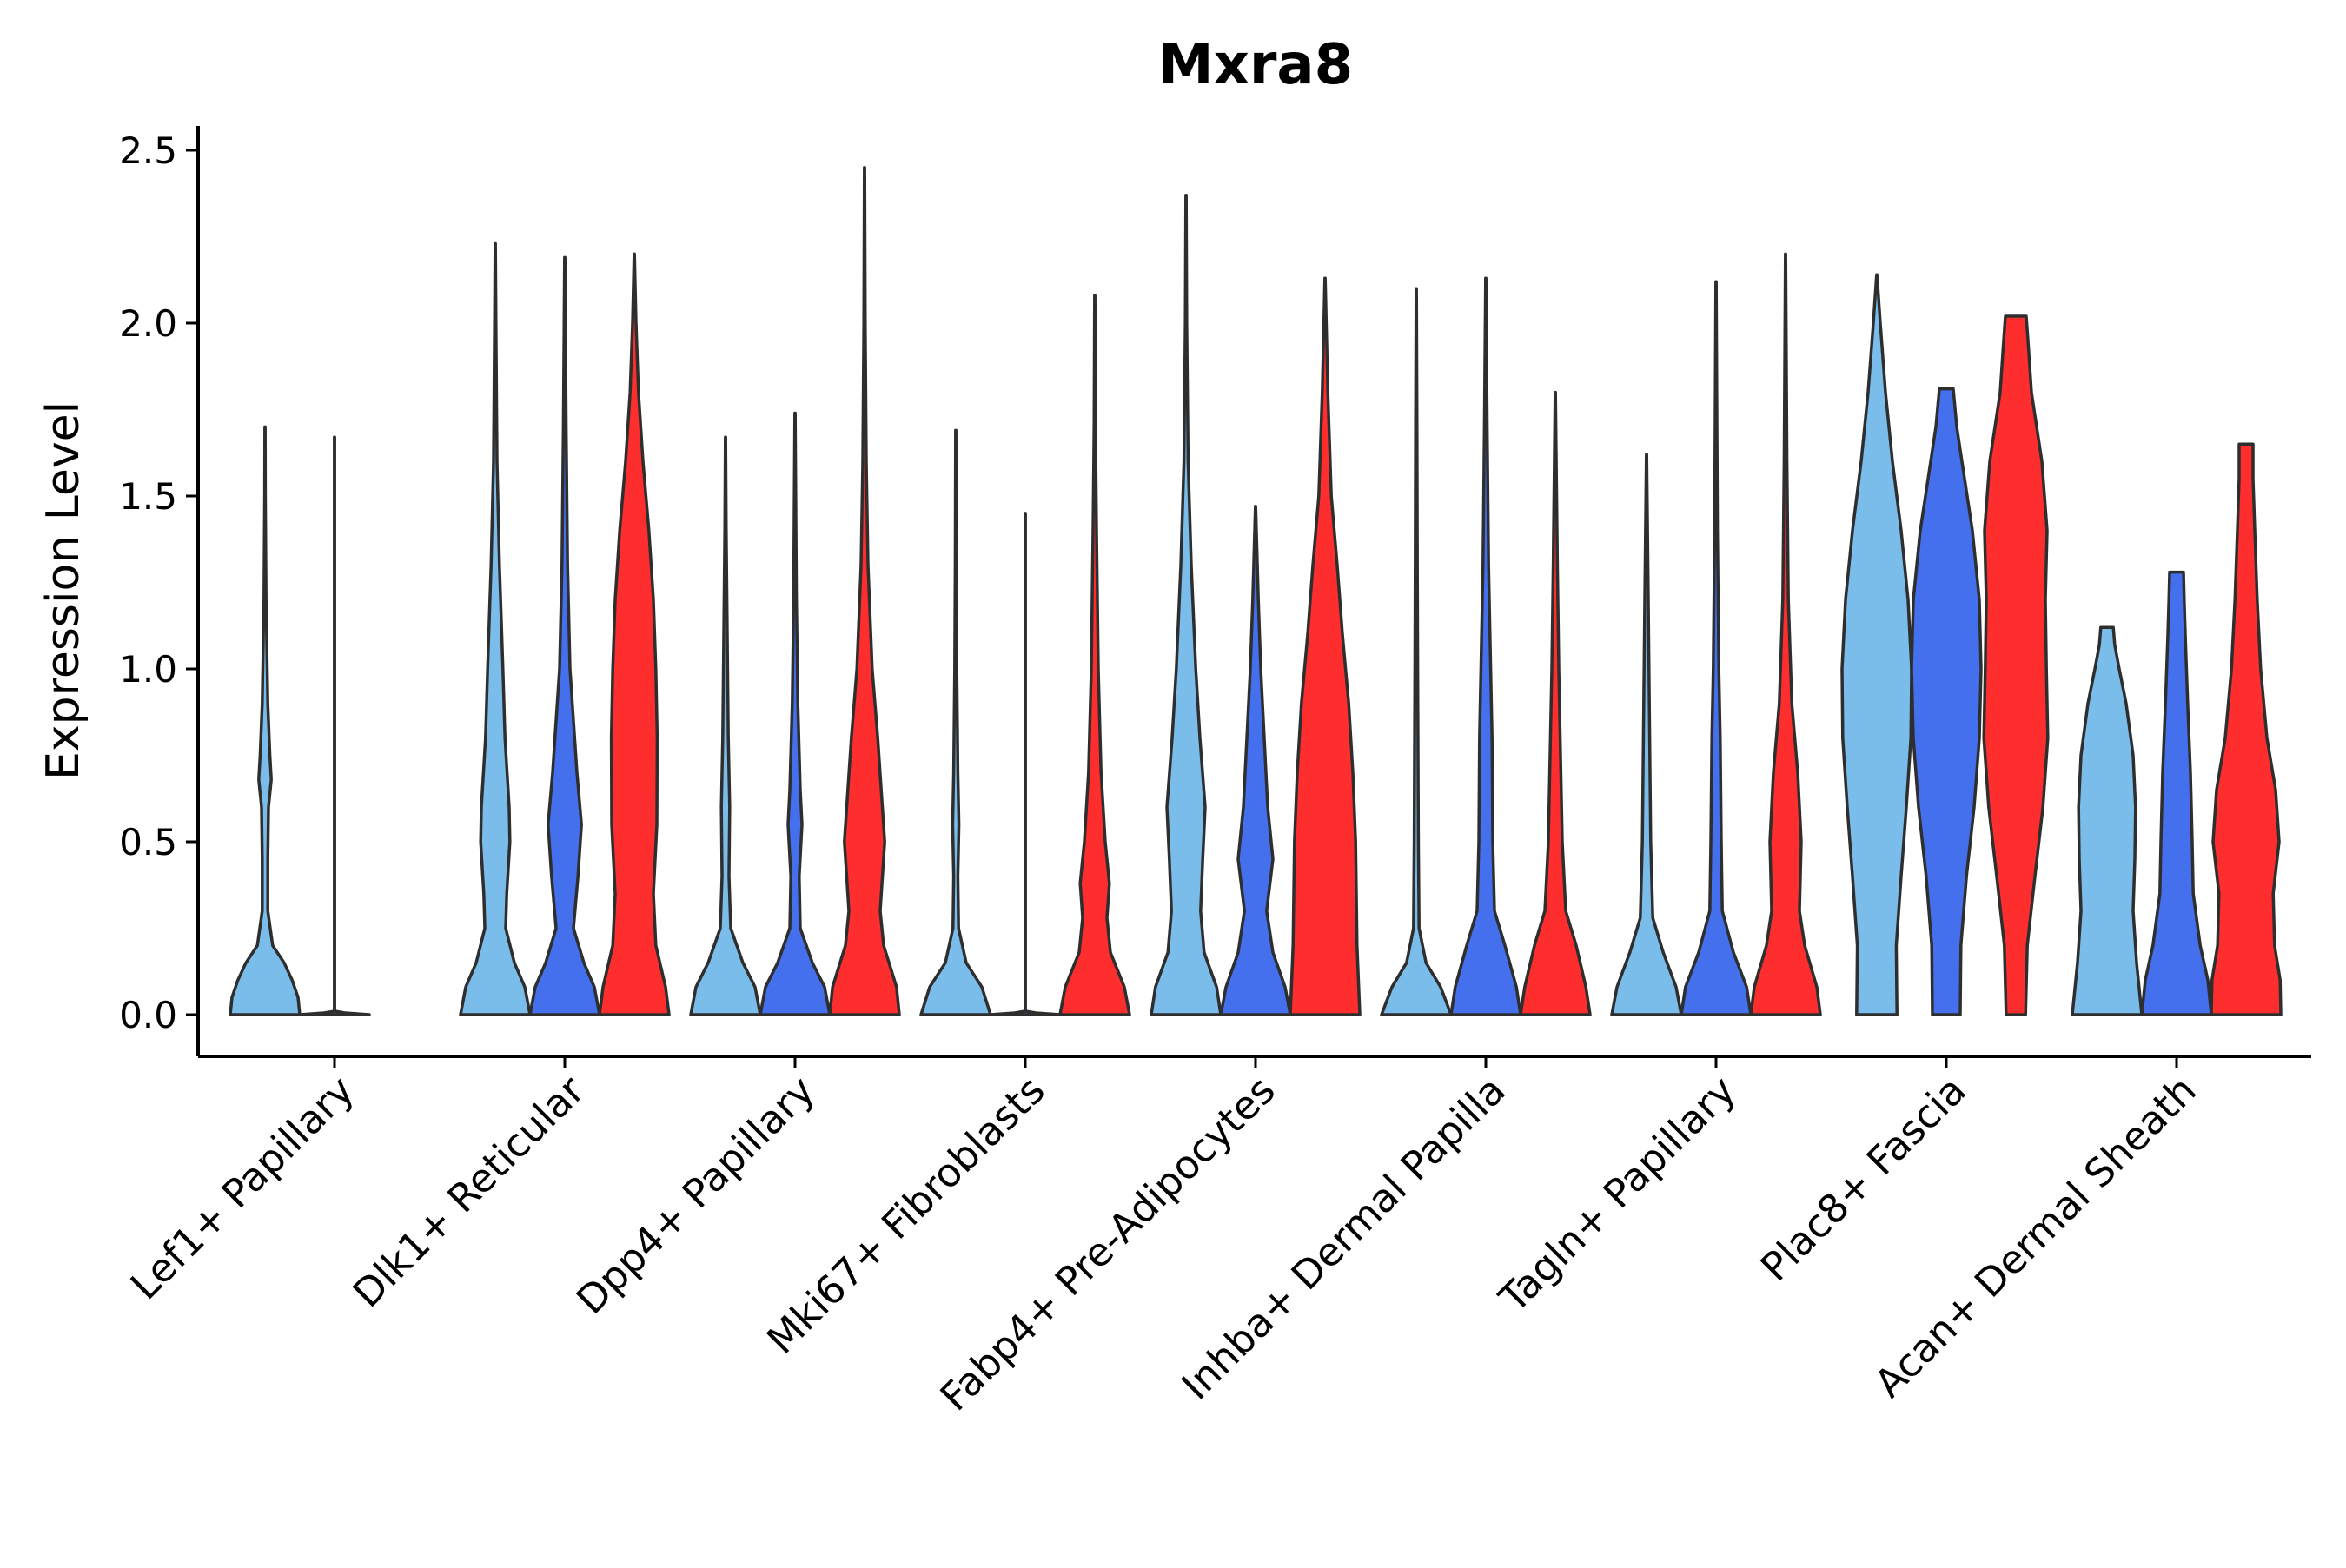 The width and height of the screenshot is (2346, 1568). What do you see at coordinates (695, 1195) in the screenshot?
I see `x-tick-label: Dpp4+ Papillary` at bounding box center [695, 1195].